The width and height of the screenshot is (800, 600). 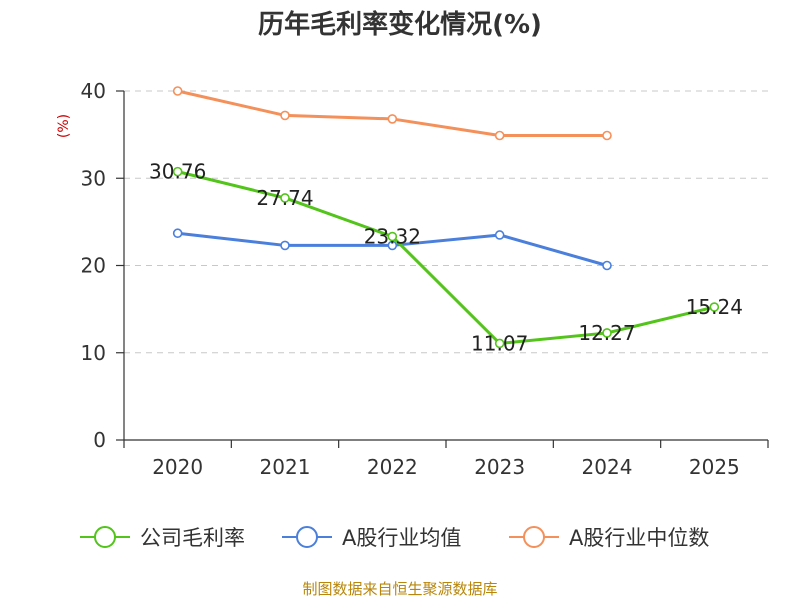 I want to click on y-tick-label: 0, so click(x=99, y=440).